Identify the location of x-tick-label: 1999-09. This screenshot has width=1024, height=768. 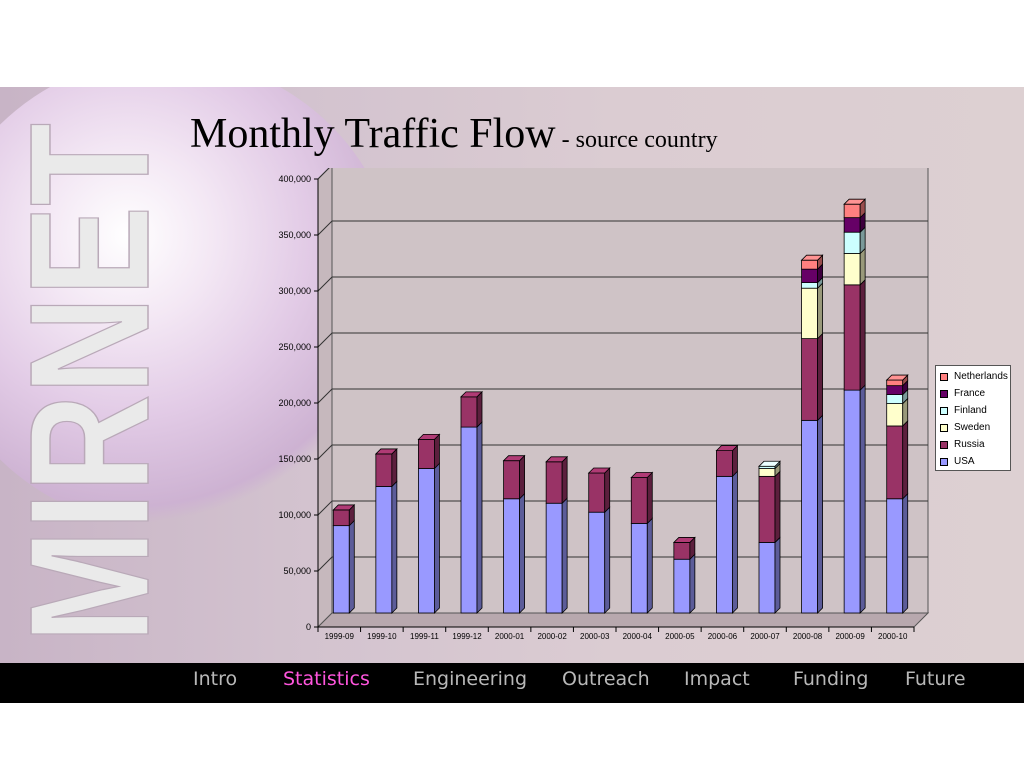
(340, 636).